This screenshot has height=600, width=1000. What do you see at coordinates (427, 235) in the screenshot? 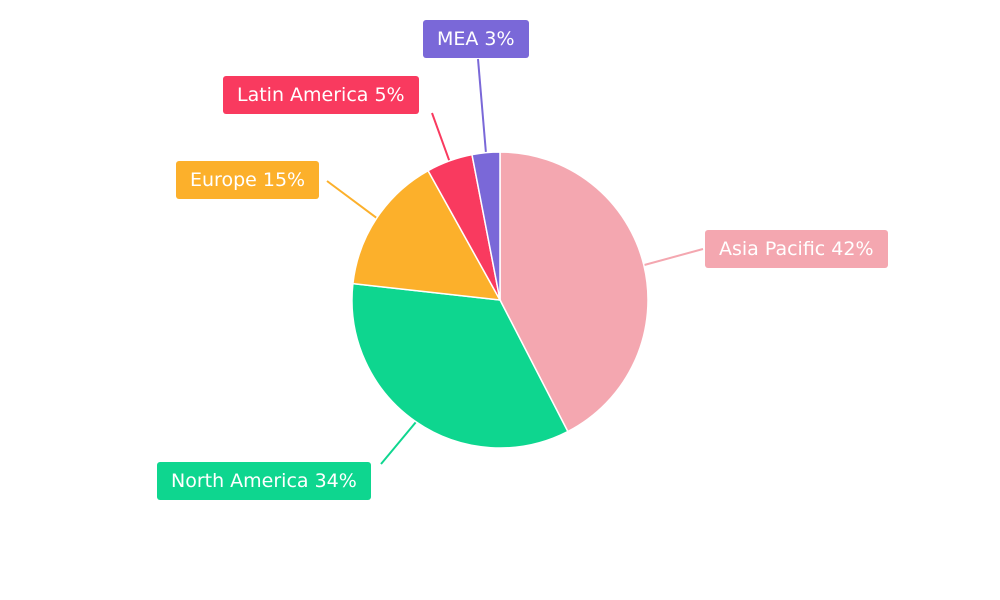
I see `pie-slice-europe` at bounding box center [427, 235].